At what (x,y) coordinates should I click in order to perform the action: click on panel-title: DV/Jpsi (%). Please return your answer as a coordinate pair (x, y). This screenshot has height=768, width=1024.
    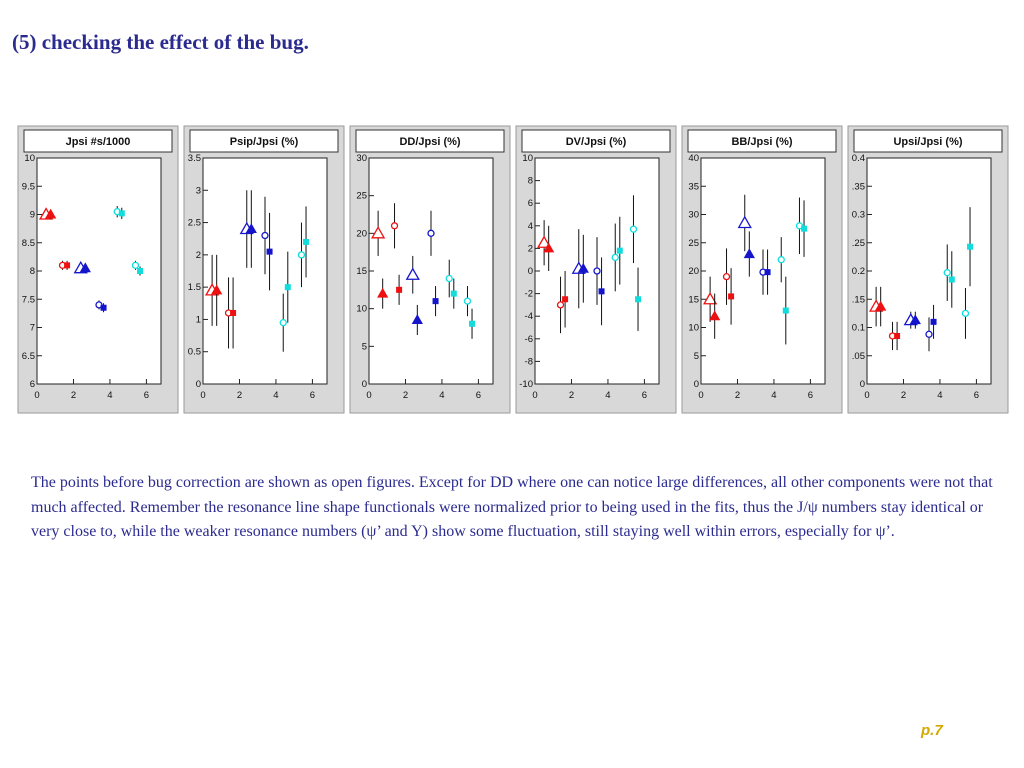
    Looking at the image, I should click on (596, 142).